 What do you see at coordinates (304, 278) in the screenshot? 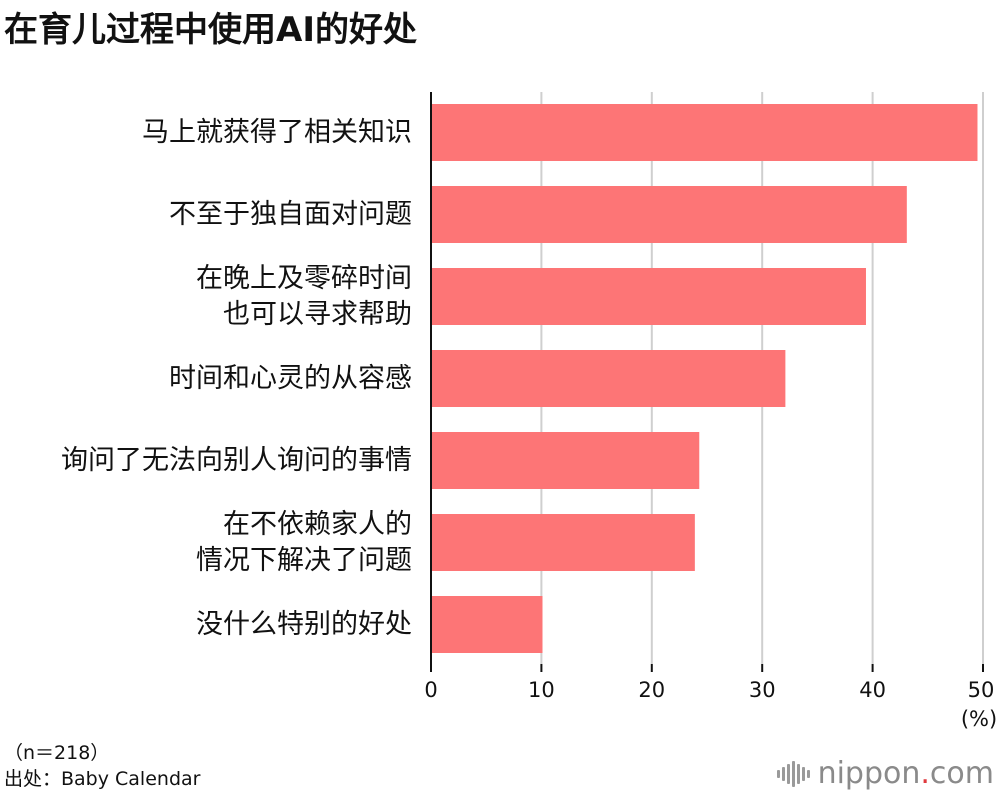
I see `category-label-3-line-1: 在晚上及零碎时间` at bounding box center [304, 278].